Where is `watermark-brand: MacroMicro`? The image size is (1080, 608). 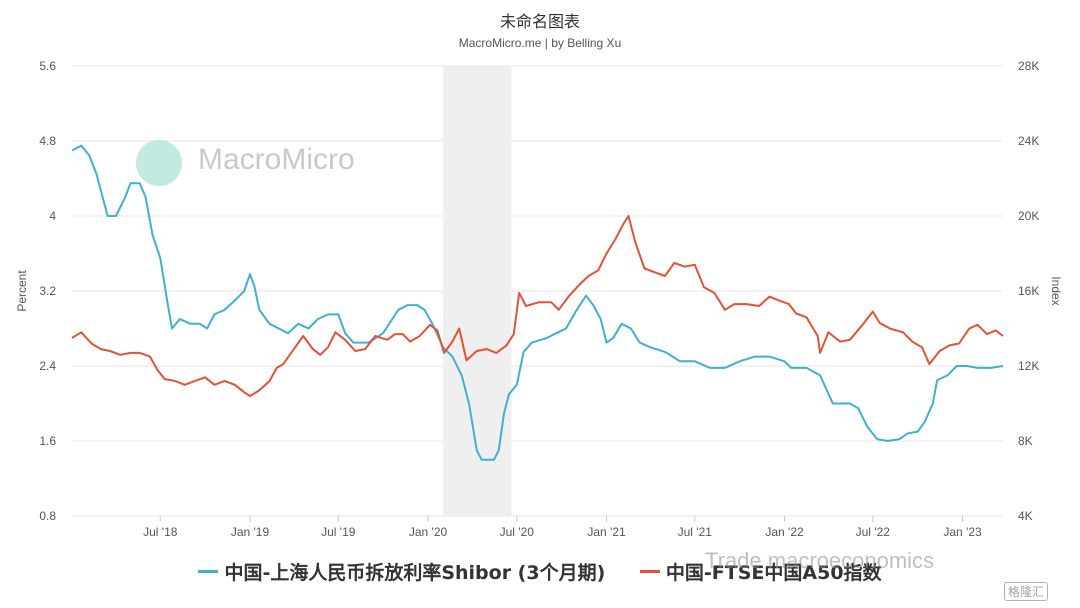
watermark-brand: MacroMicro is located at coordinates (276, 159).